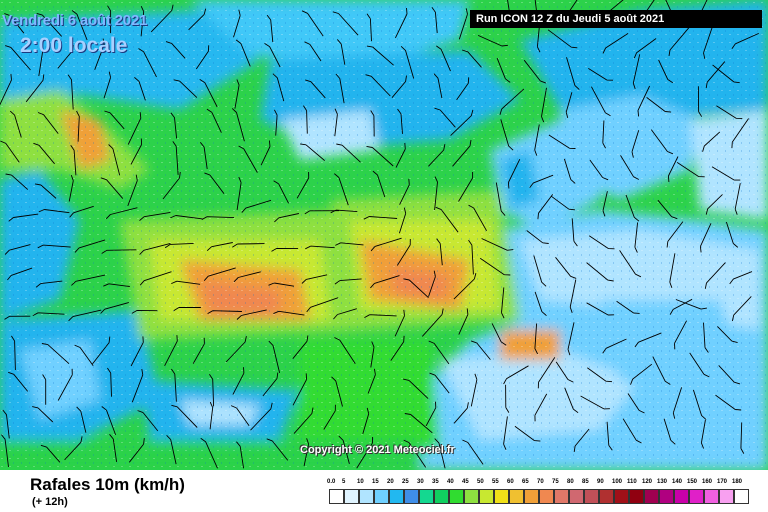 The width and height of the screenshot is (768, 512). I want to click on scale-tick-label: 120, so click(647, 482).